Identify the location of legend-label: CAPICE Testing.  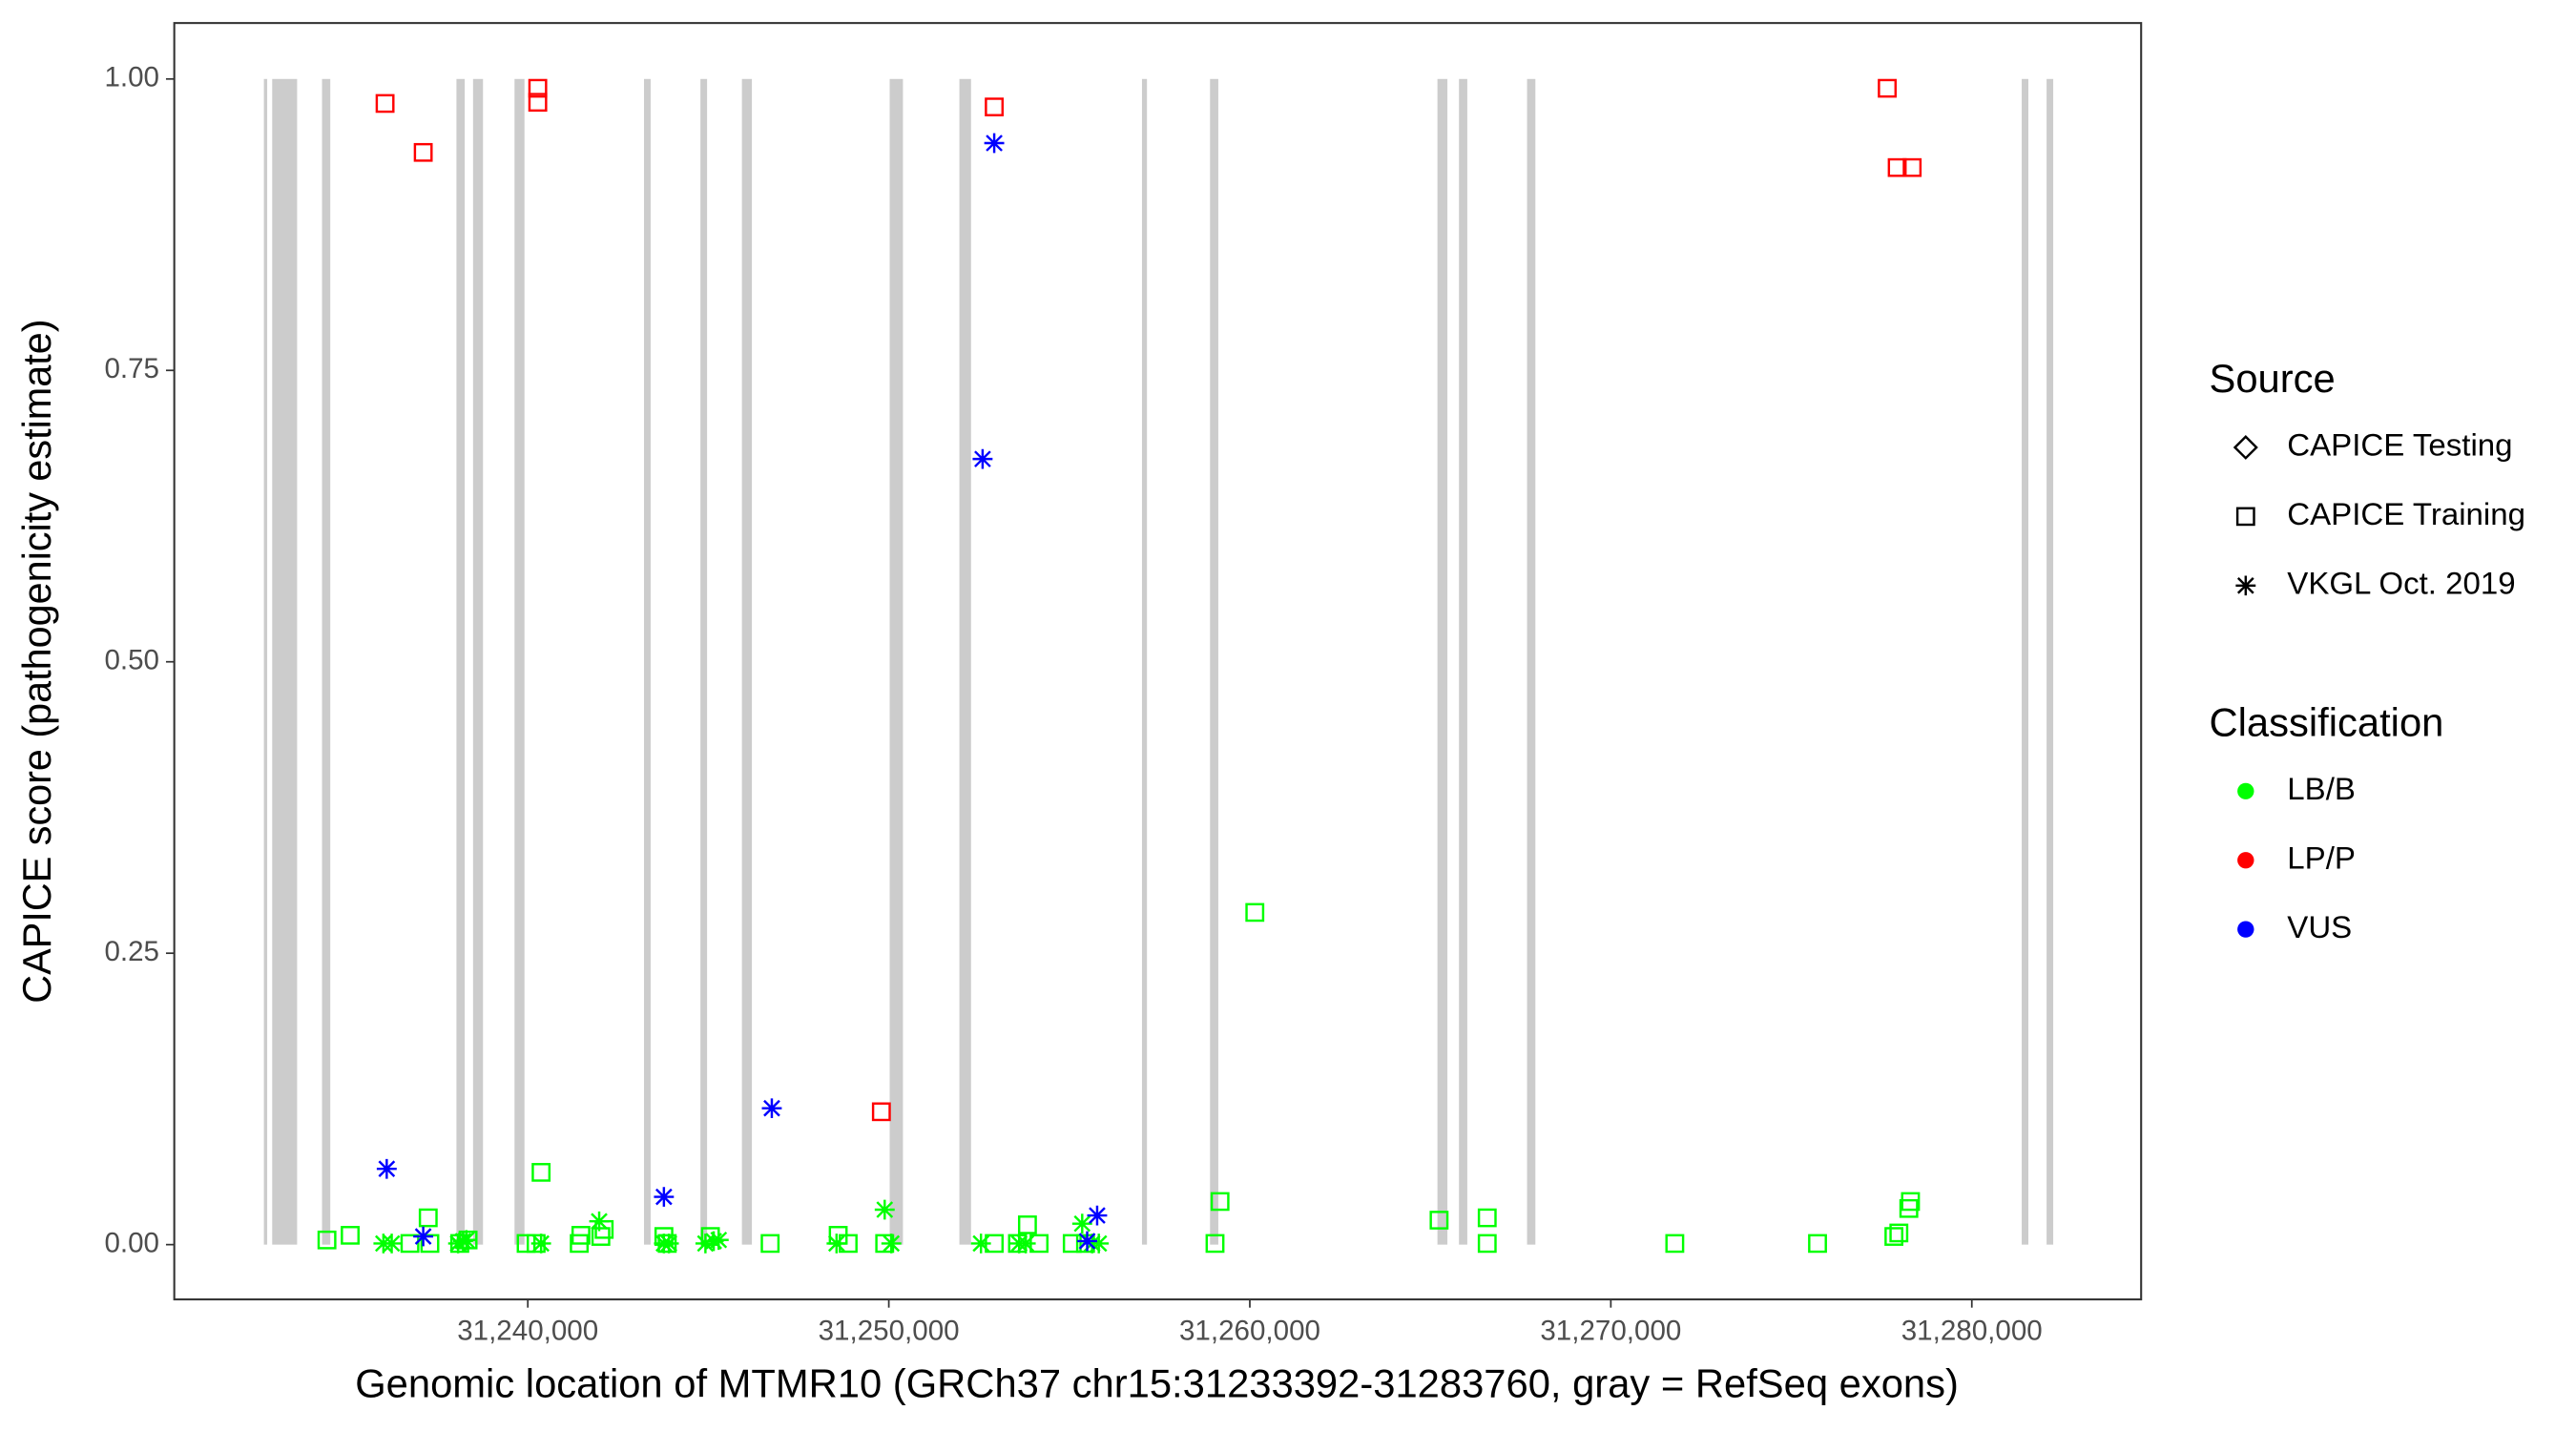
(2399, 445).